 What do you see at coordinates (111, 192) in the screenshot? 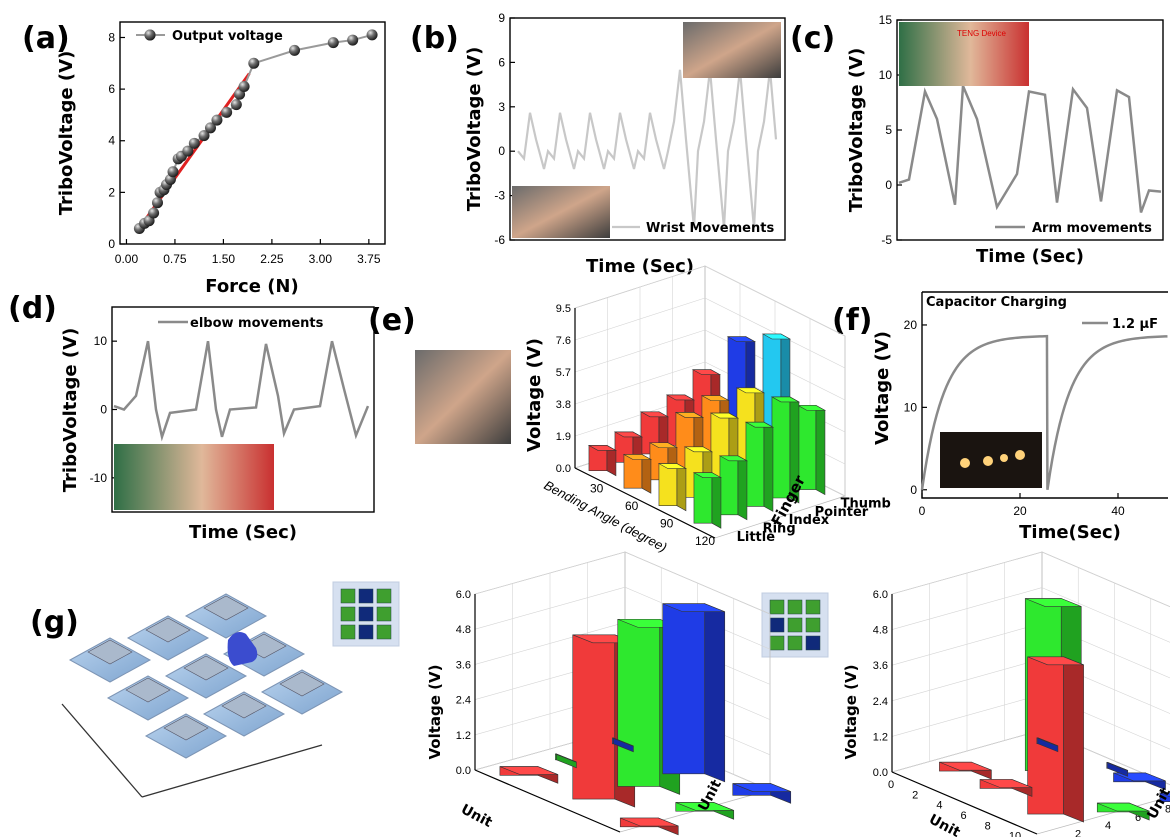
I see `chart-a-ytick-label: 2` at bounding box center [111, 192].